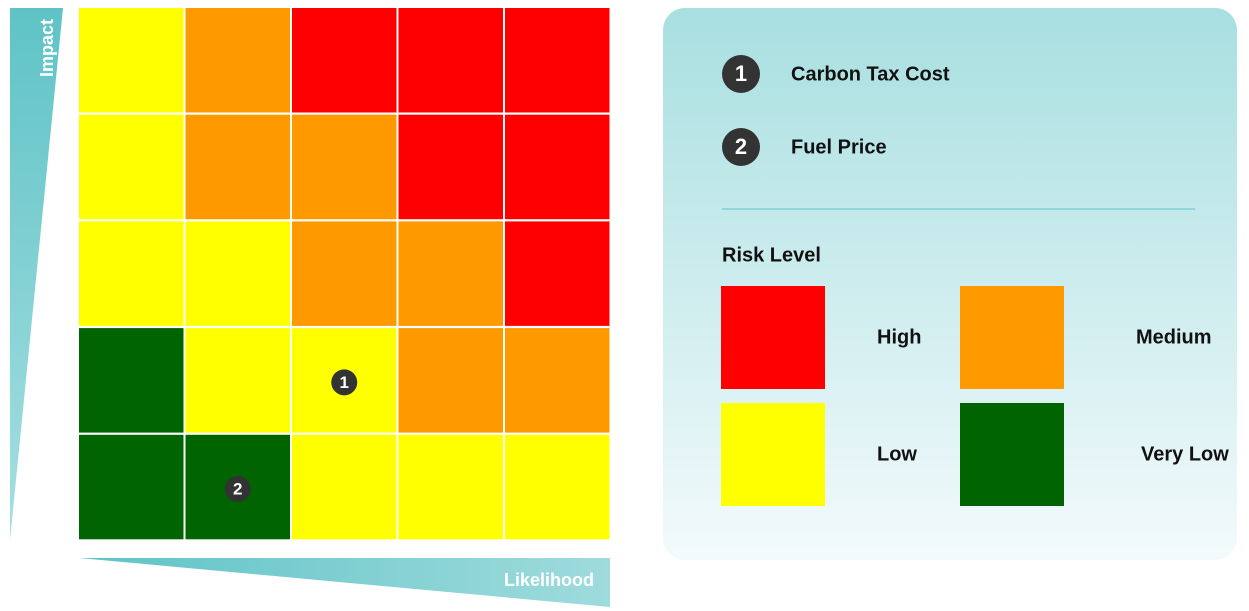  I want to click on risk-marker-label: 1, so click(344, 382).